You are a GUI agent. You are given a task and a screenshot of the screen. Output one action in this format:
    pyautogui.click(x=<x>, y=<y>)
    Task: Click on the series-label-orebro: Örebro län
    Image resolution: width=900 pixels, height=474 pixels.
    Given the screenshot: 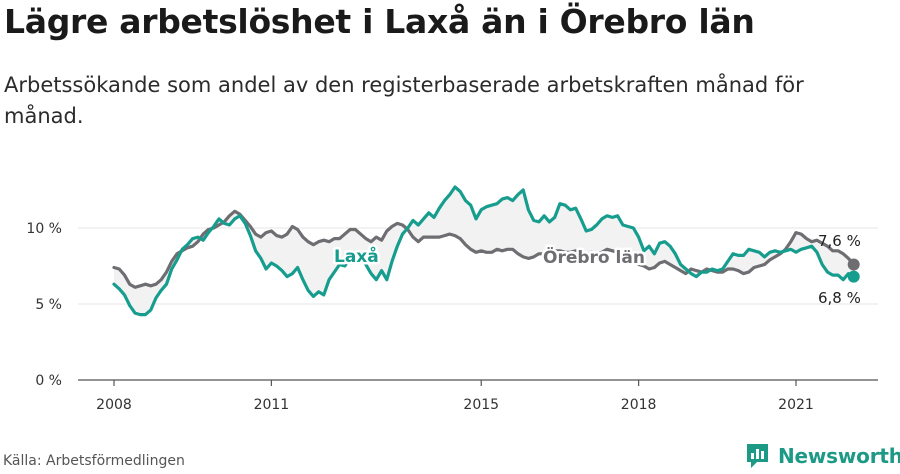 What is the action you would take?
    pyautogui.click(x=594, y=257)
    